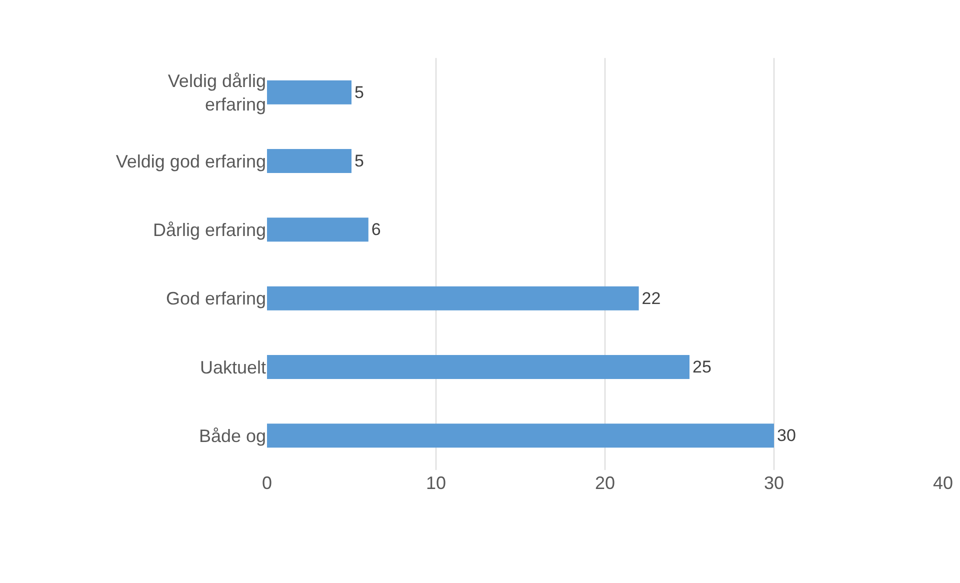  I want to click on data-label: 6, so click(376, 230).